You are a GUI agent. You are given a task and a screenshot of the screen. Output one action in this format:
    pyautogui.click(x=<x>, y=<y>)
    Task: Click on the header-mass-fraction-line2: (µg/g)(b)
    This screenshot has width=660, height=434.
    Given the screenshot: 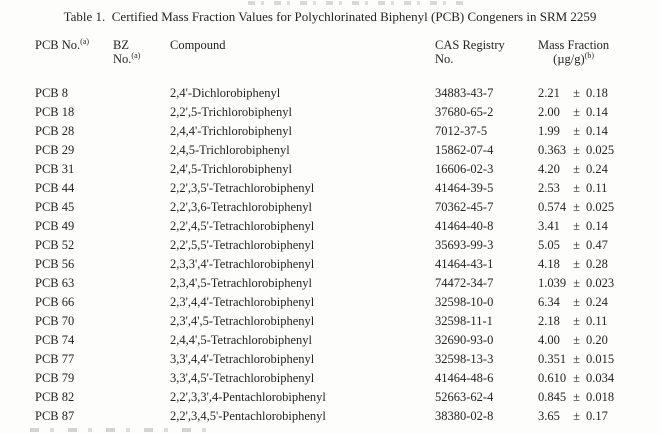 What is the action you would take?
    pyautogui.click(x=573, y=58)
    